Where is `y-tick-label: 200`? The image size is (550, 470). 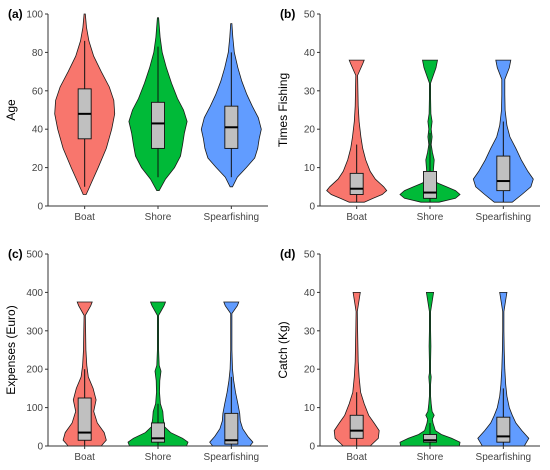
y-tick-label: 200 is located at coordinates (34, 370).